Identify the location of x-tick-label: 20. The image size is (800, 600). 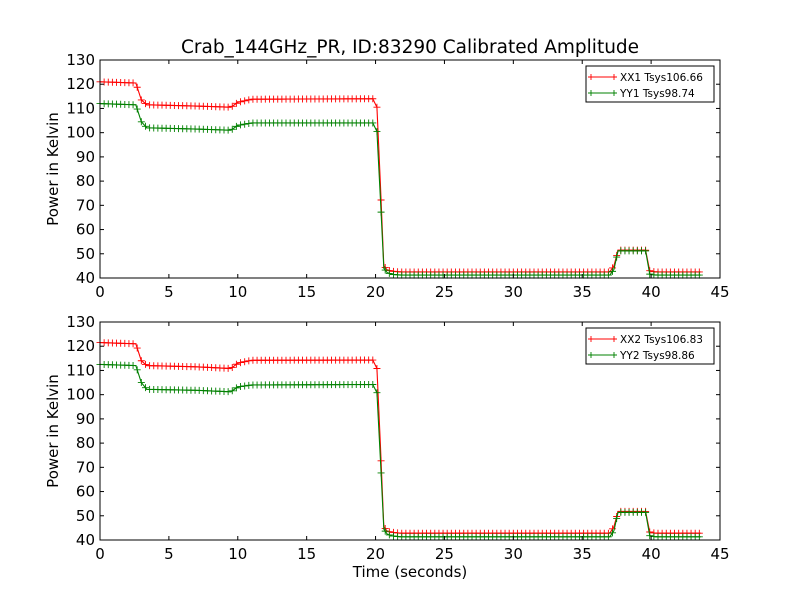
(375, 554).